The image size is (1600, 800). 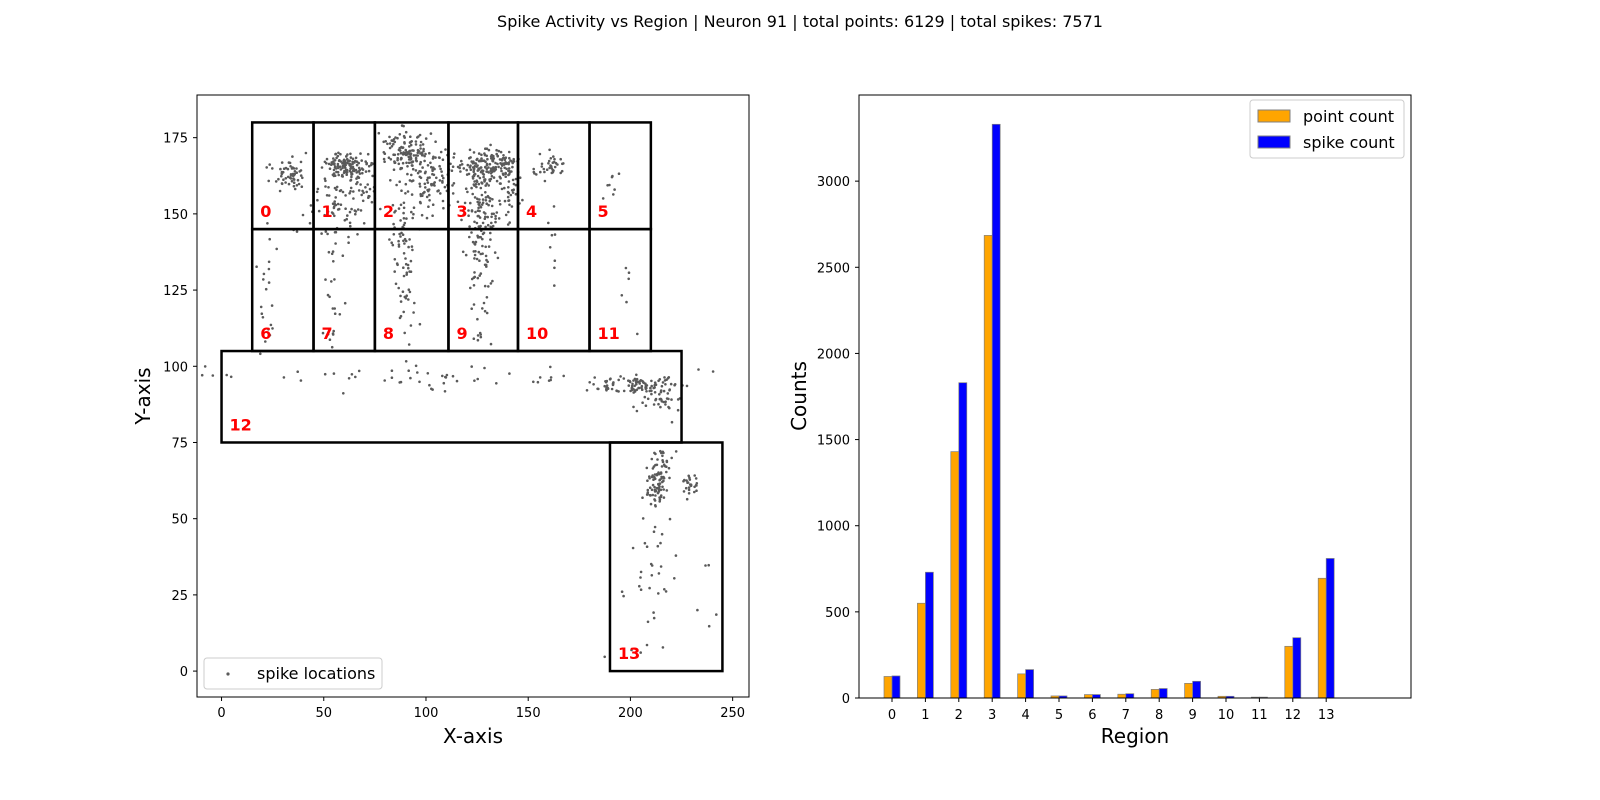 I want to click on legend-swatch-point-count, so click(x=1274, y=116).